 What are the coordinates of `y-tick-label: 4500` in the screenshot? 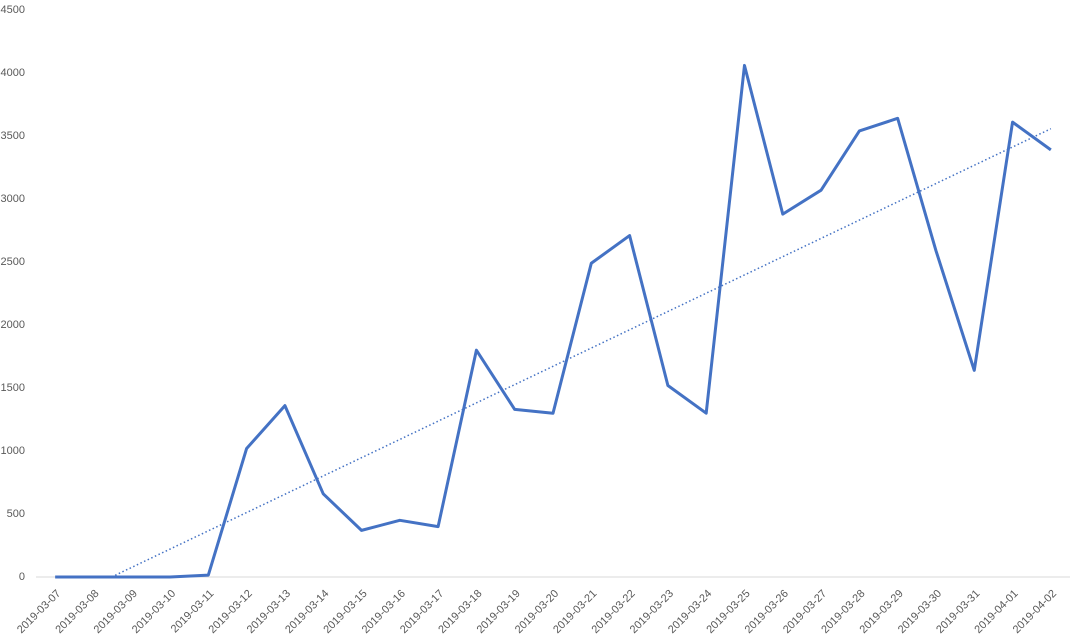 It's located at (13, 10).